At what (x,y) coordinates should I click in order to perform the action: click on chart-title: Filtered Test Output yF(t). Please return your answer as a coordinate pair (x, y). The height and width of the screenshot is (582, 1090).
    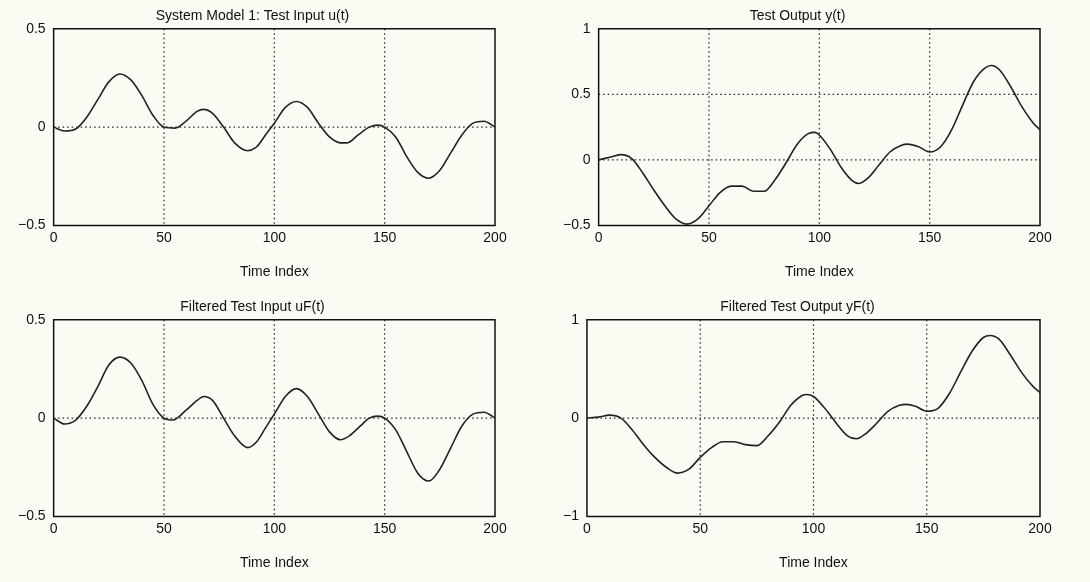
    Looking at the image, I should click on (797, 306).